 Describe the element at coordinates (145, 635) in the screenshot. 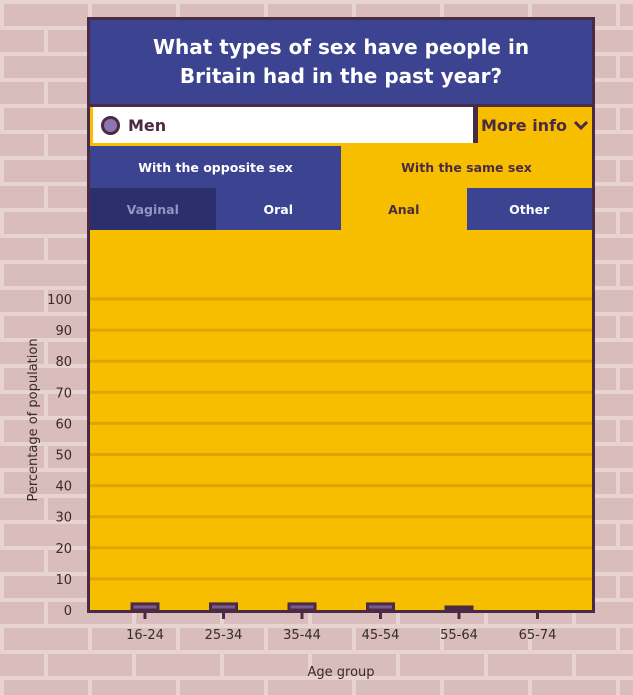

I see `x-tick-label: 16-24` at that location.